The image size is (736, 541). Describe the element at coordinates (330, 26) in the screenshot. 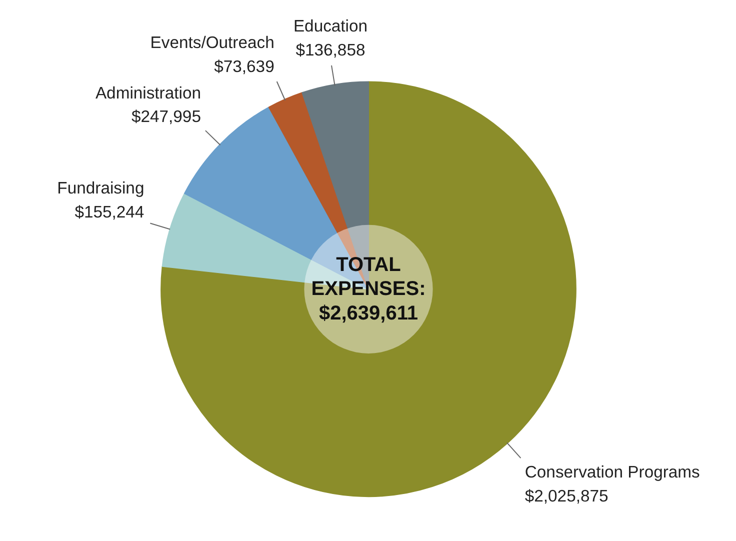

I see `slice-label: Education` at that location.